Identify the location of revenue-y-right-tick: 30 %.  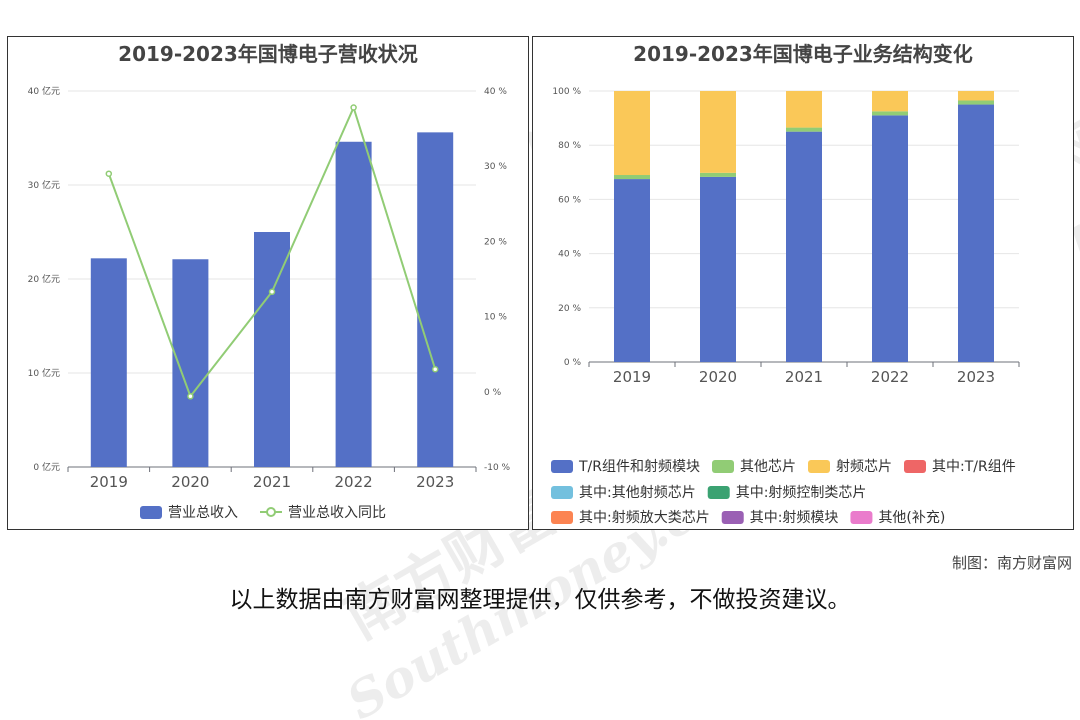
(495, 167).